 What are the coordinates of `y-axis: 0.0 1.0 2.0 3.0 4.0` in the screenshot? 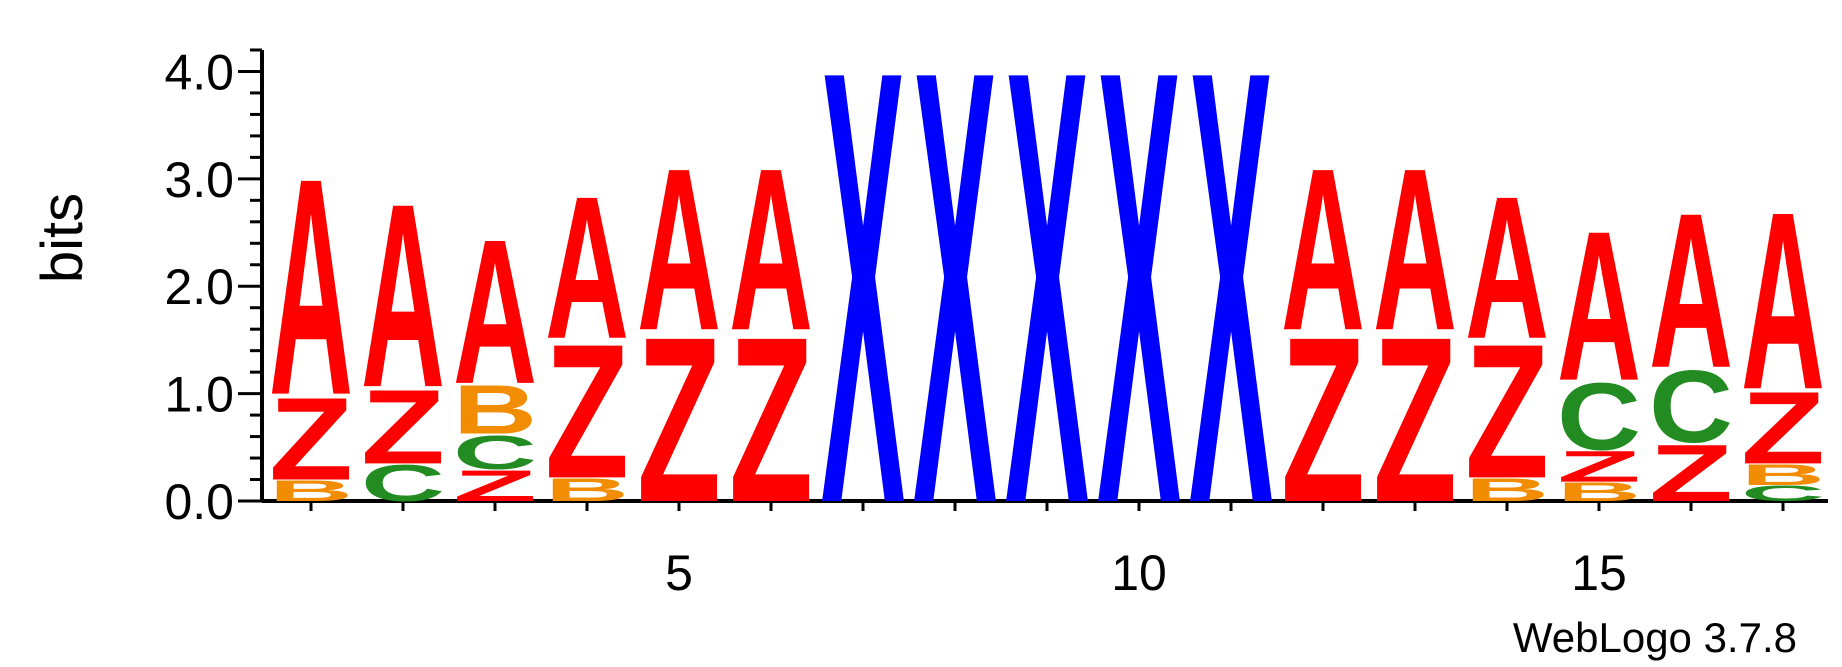 It's located at (214, 287).